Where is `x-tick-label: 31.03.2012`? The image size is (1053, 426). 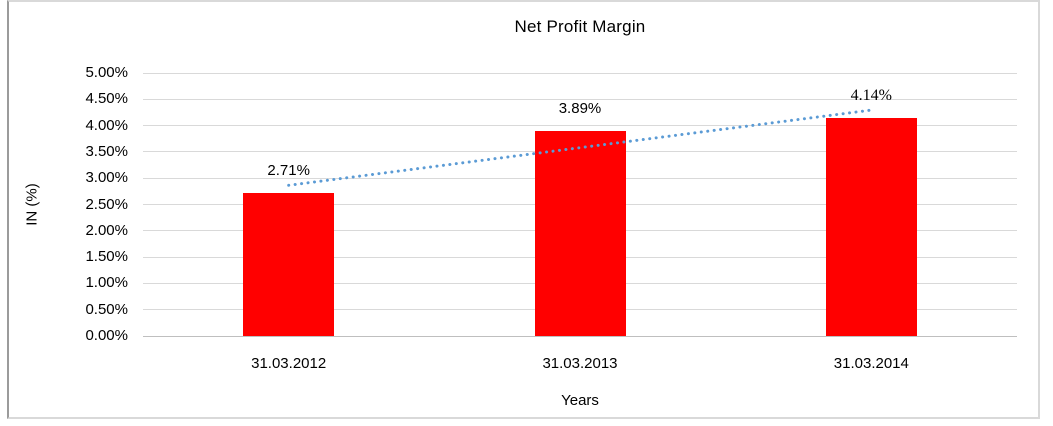 x-tick-label: 31.03.2012 is located at coordinates (289, 363).